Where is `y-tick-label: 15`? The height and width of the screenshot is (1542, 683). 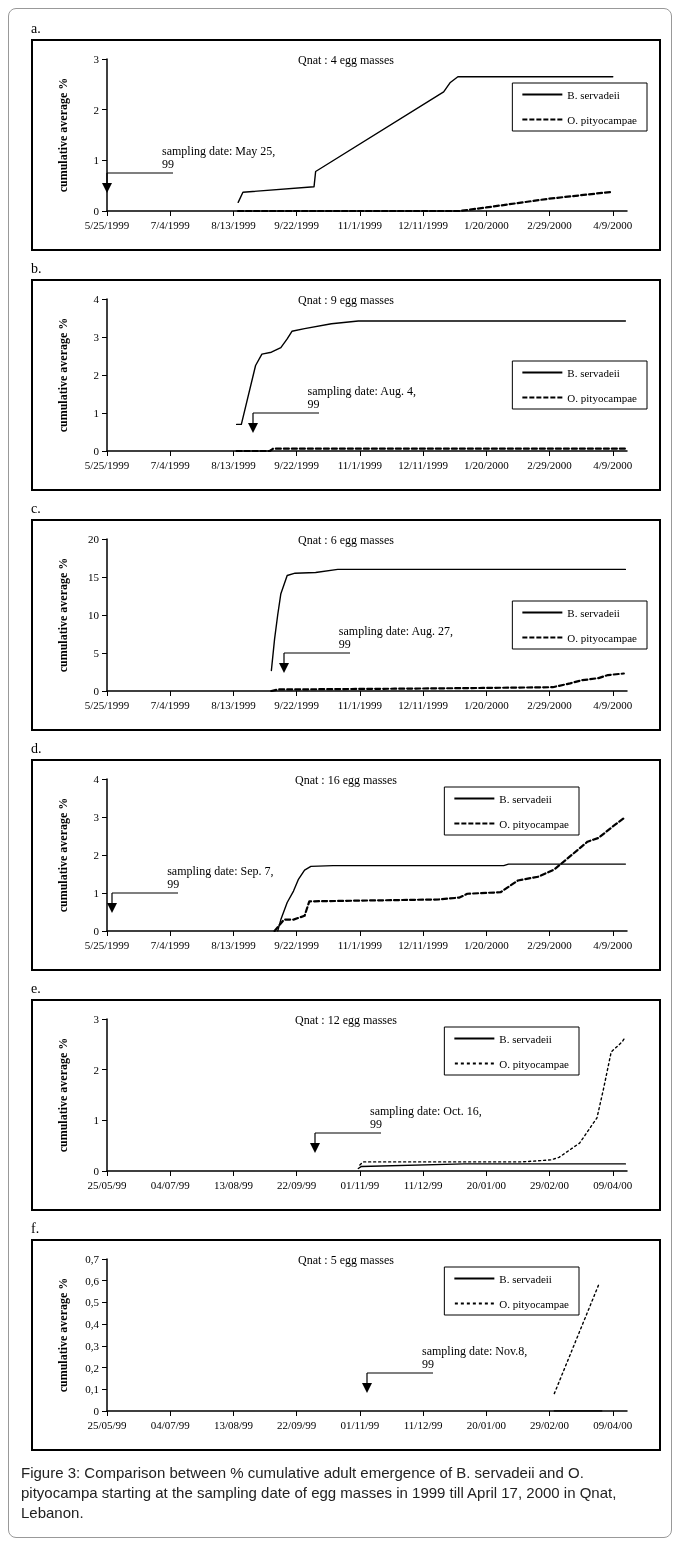
y-tick-label: 15 is located at coordinates (94, 577).